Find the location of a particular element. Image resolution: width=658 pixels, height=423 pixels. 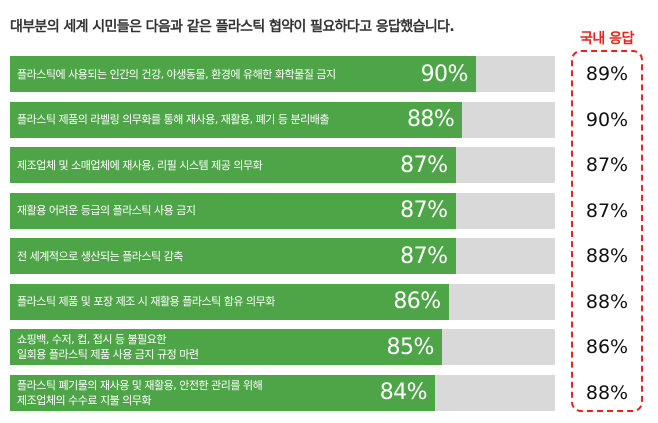

bar-row: 전 세계적으로 생산되는 플라스틱 감축 87% is located at coordinates (282, 256).